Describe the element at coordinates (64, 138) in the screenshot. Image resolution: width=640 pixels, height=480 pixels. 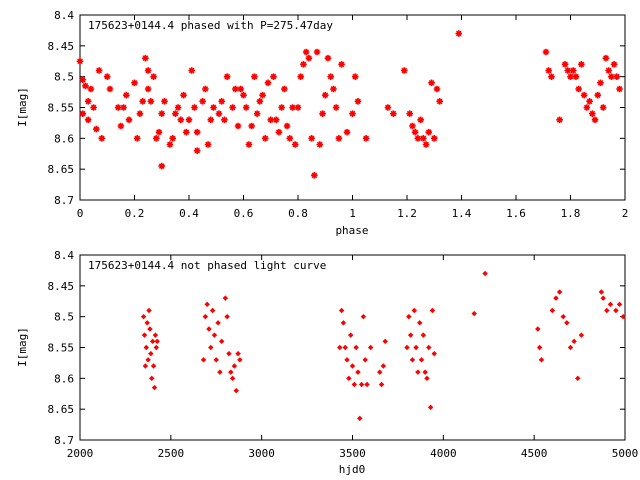
I see `y-tick-label: 8.6` at that location.